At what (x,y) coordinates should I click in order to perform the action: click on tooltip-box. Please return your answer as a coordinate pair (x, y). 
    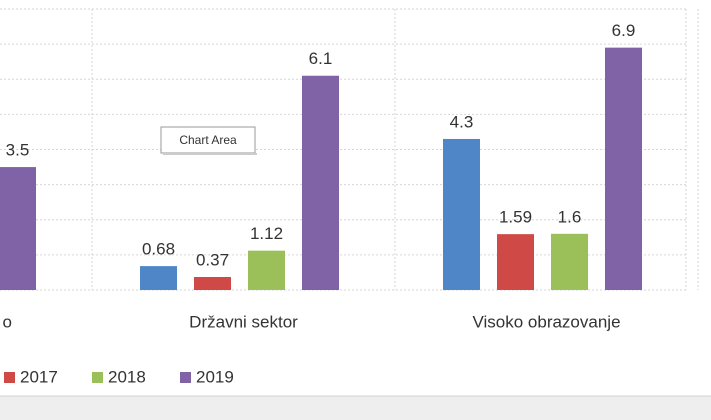
    Looking at the image, I should click on (208, 140).